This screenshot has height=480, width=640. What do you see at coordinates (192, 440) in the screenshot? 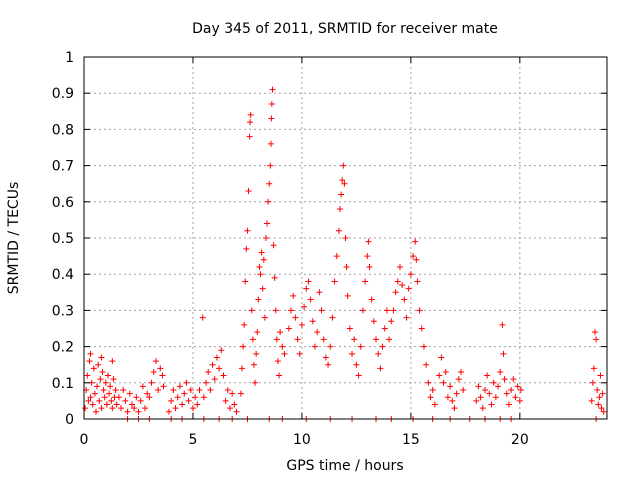
I see `x-tick-label: 5` at bounding box center [192, 440].